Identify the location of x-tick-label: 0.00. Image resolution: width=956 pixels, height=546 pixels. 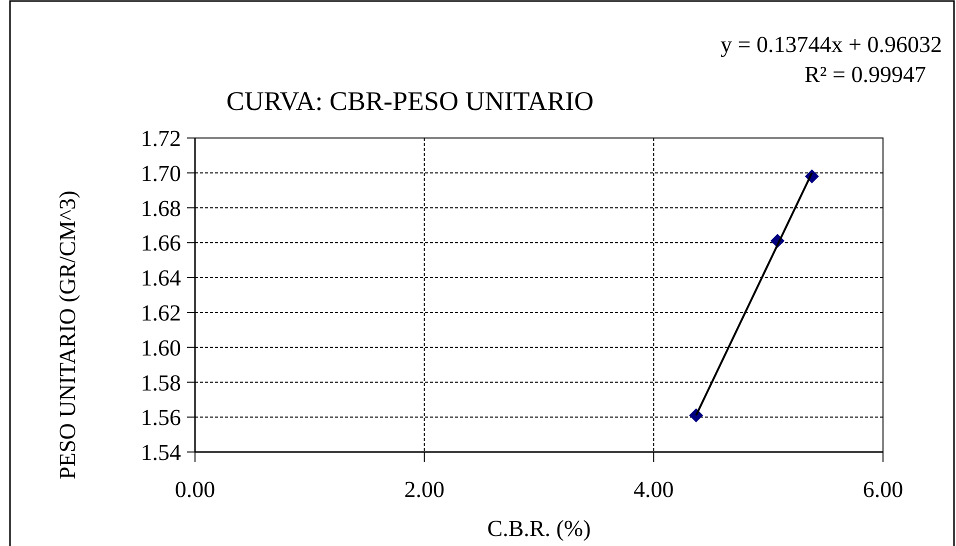
(195, 489).